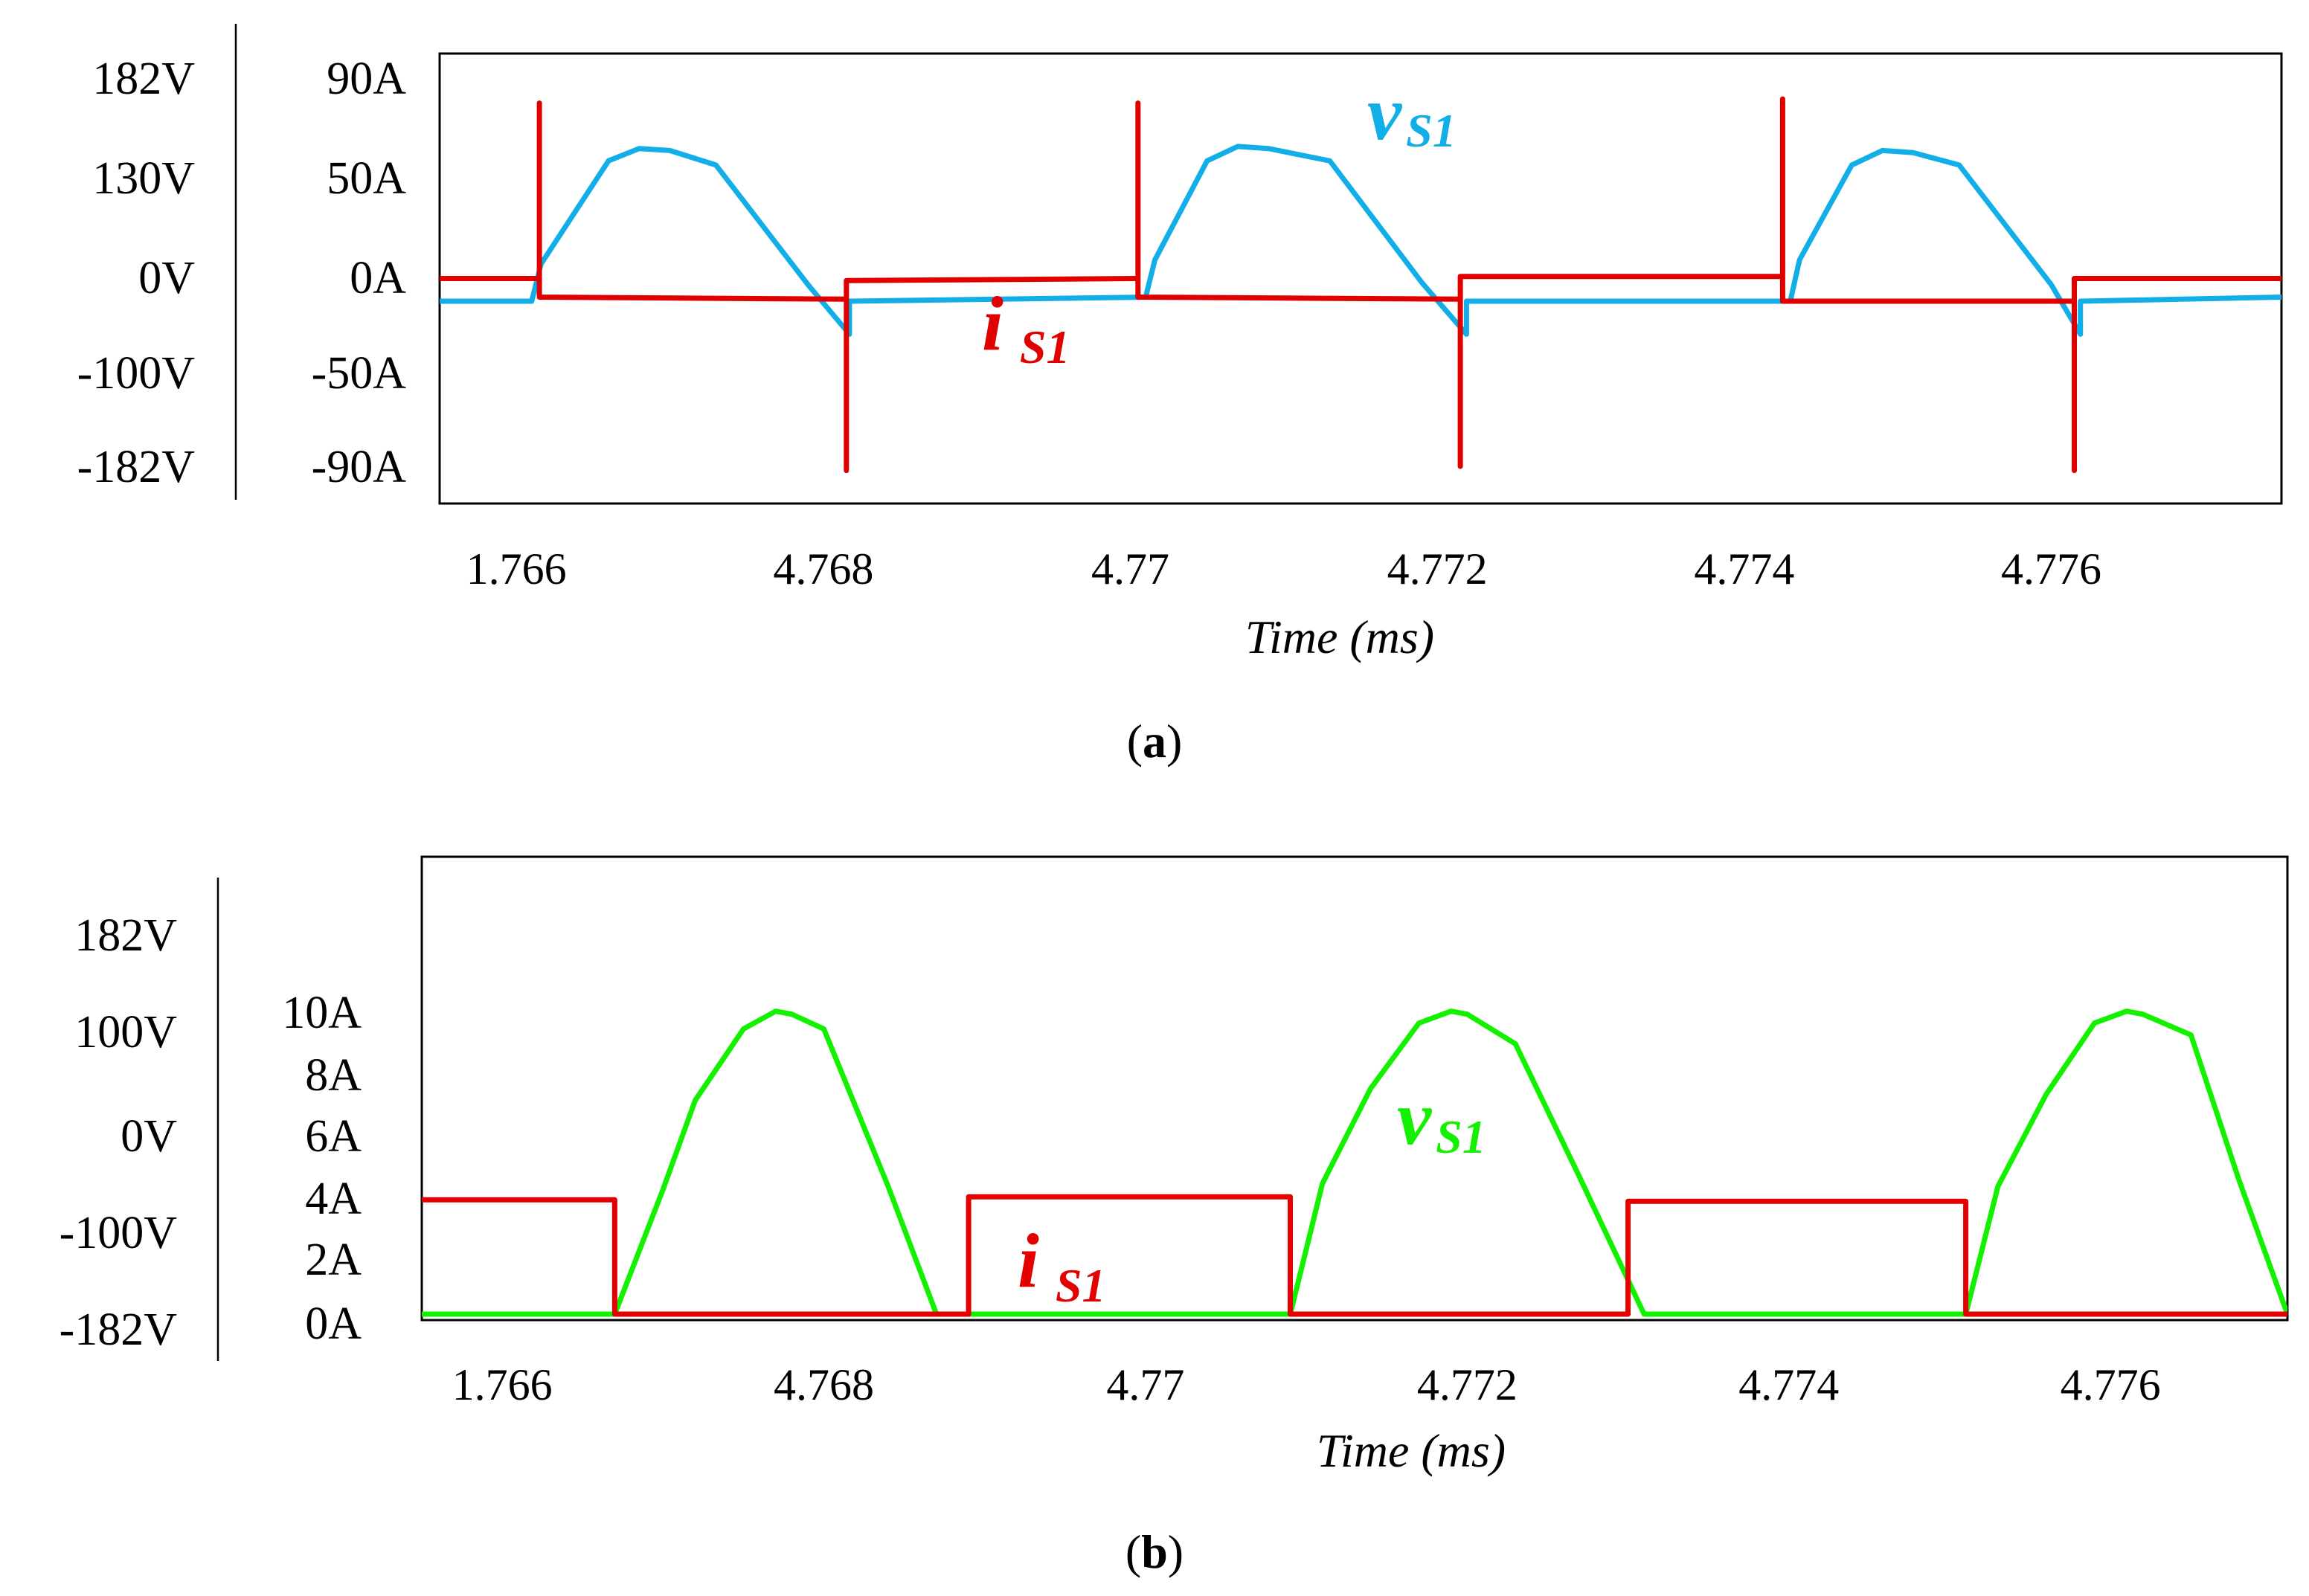 The width and height of the screenshot is (2309, 1596). I want to click on panel-a-caption-letter: a, so click(1154, 741).